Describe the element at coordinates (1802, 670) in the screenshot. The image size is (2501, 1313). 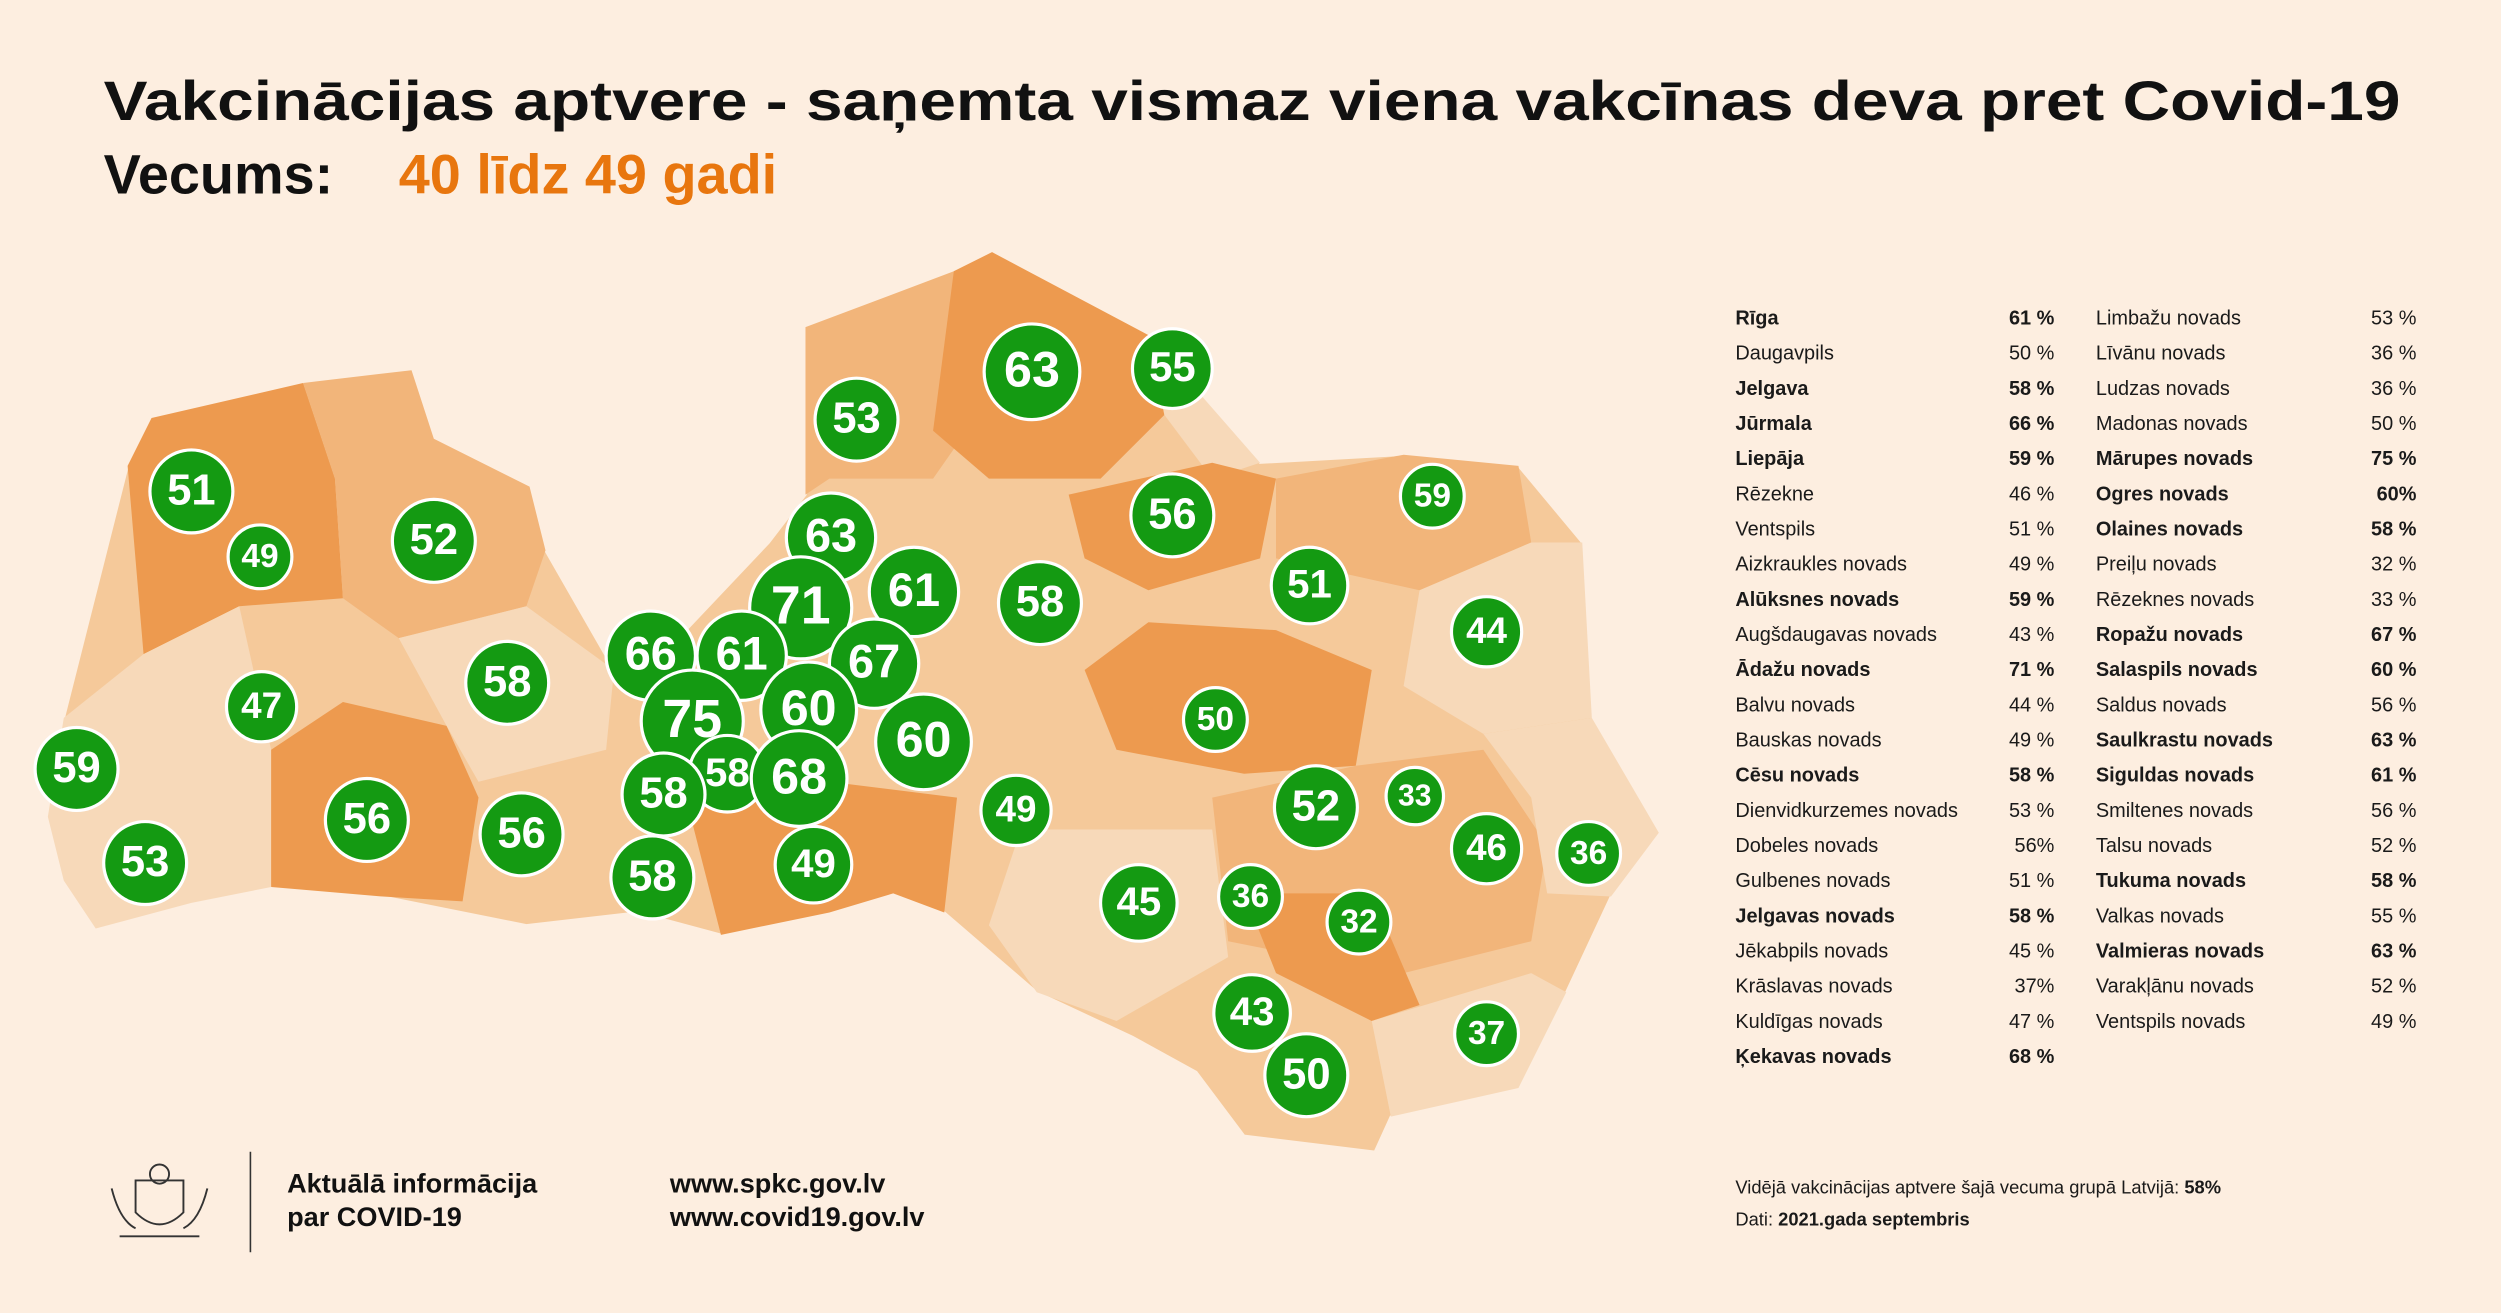
I see `row-name: Ādažu novads` at that location.